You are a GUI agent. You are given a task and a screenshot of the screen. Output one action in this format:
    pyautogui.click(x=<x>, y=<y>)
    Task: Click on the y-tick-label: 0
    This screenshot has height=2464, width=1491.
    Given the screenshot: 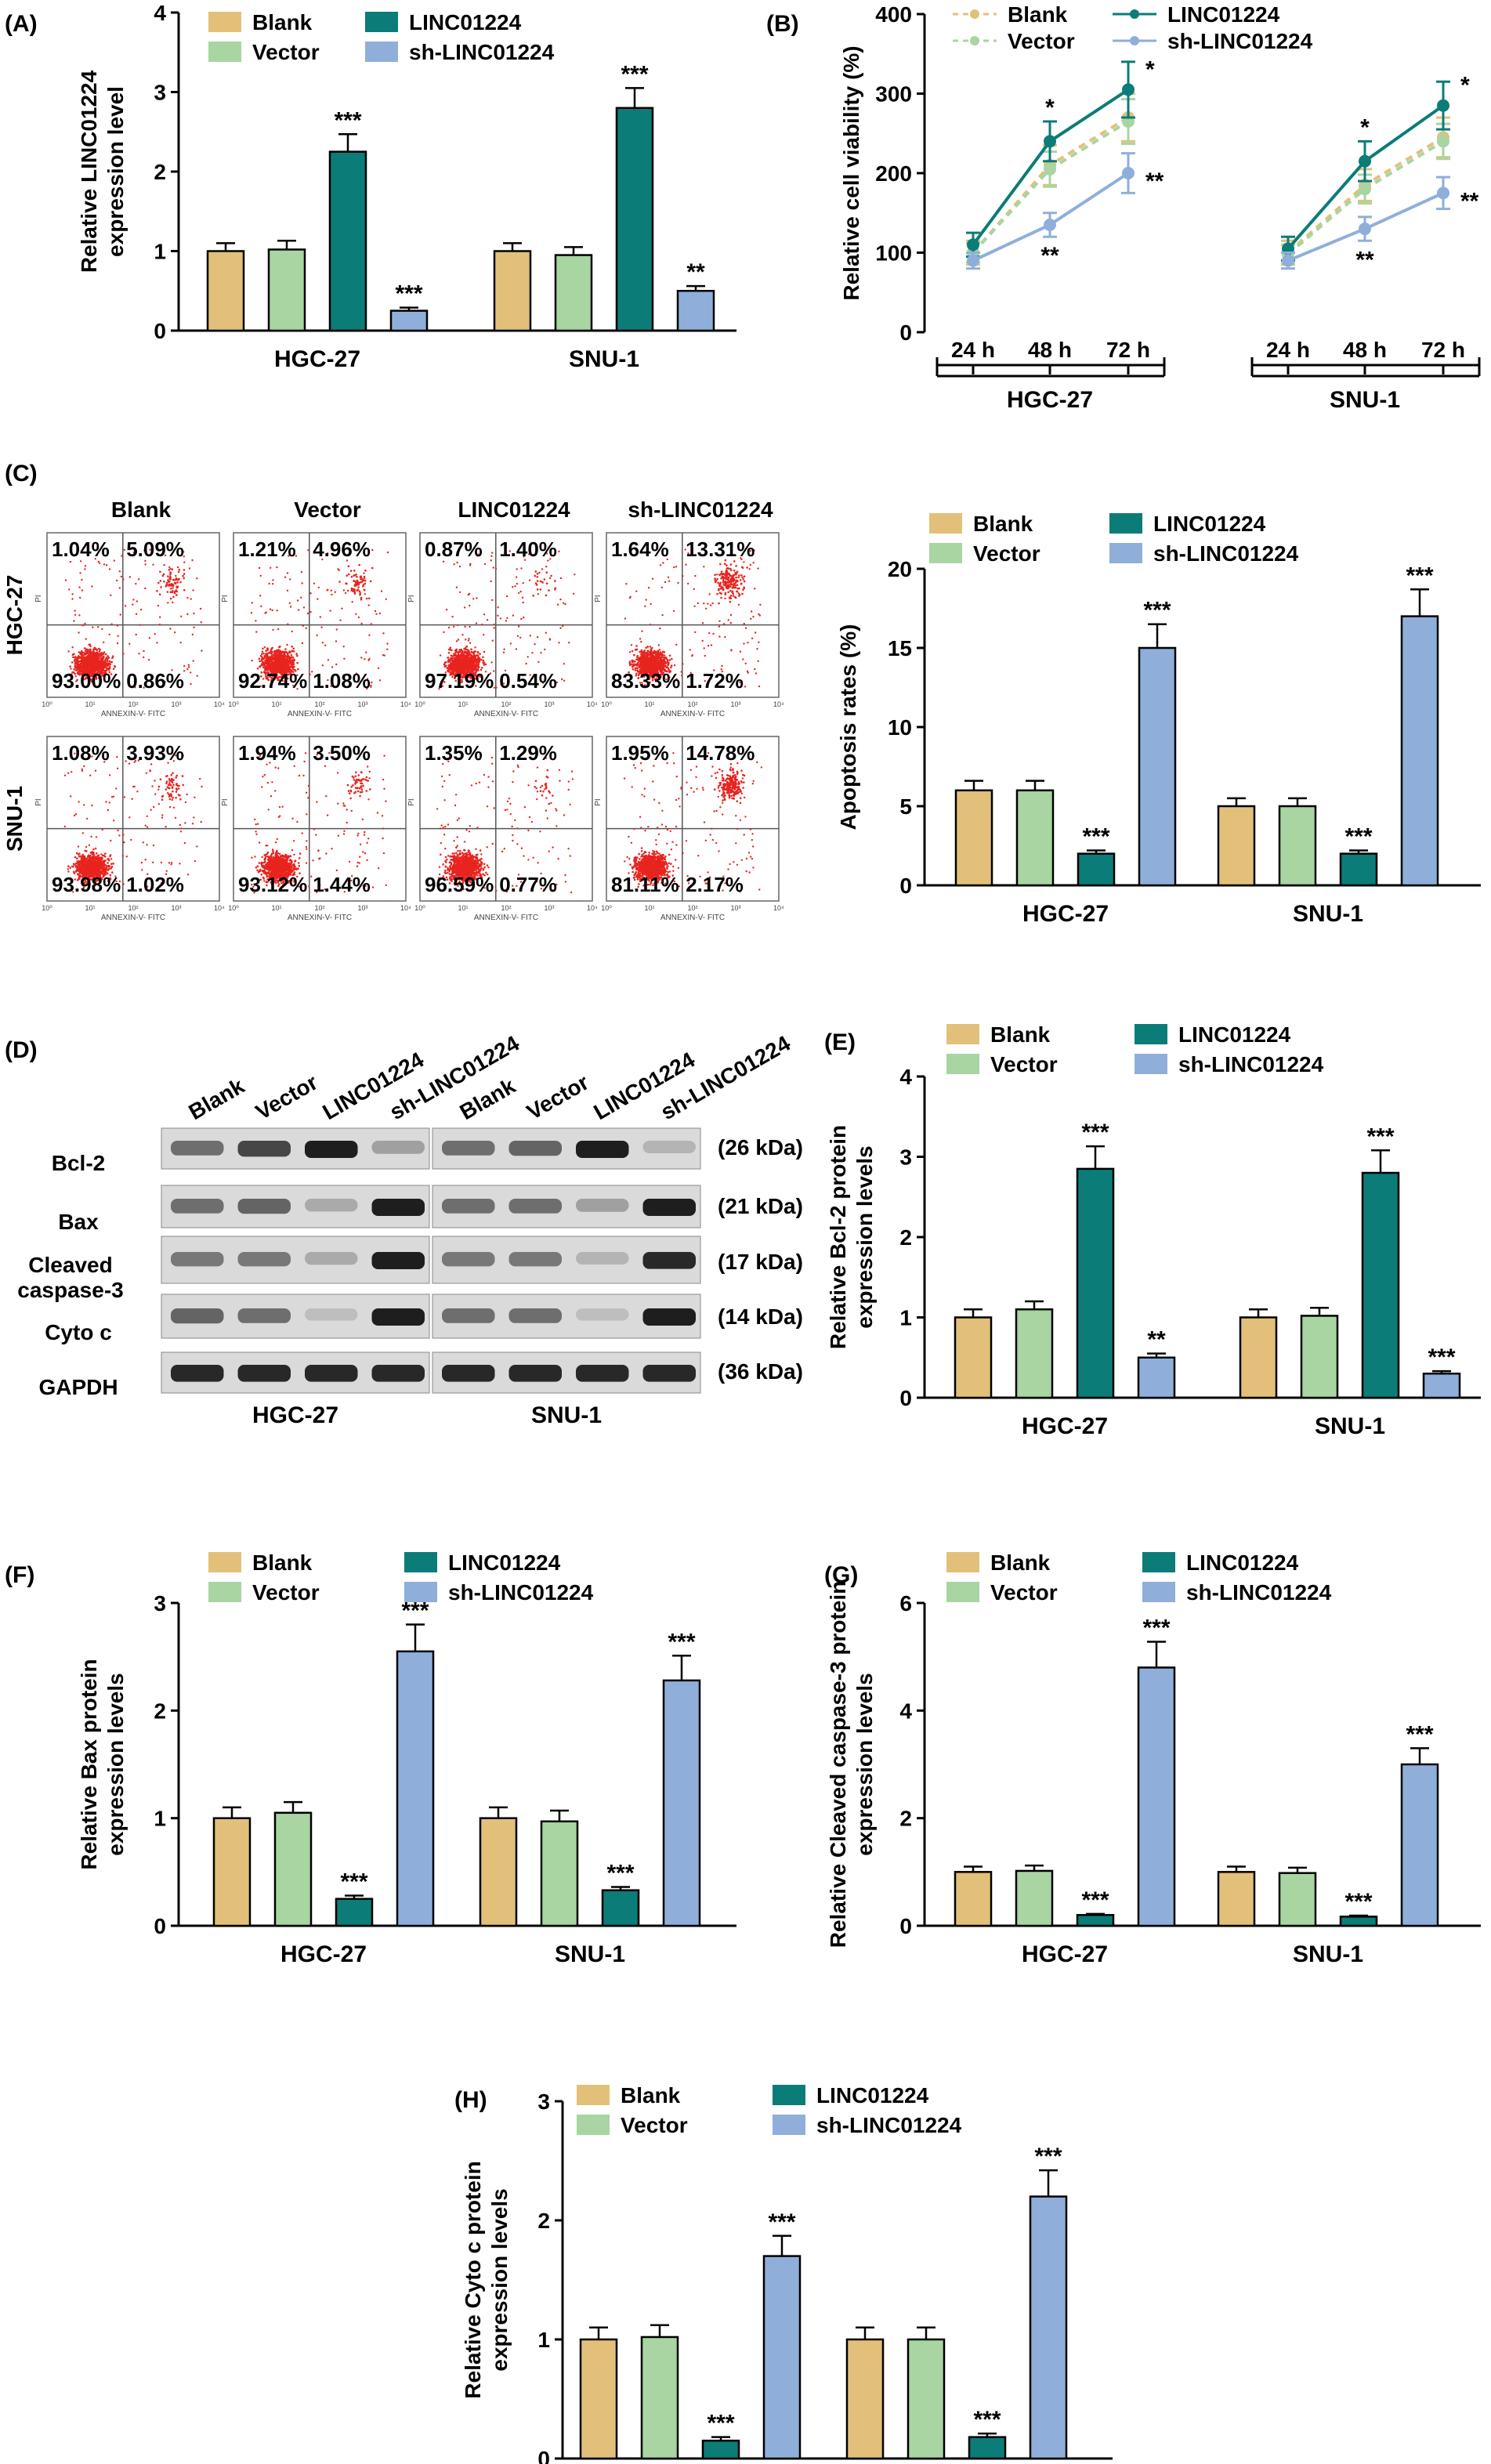 What is the action you would take?
    pyautogui.click(x=160, y=331)
    